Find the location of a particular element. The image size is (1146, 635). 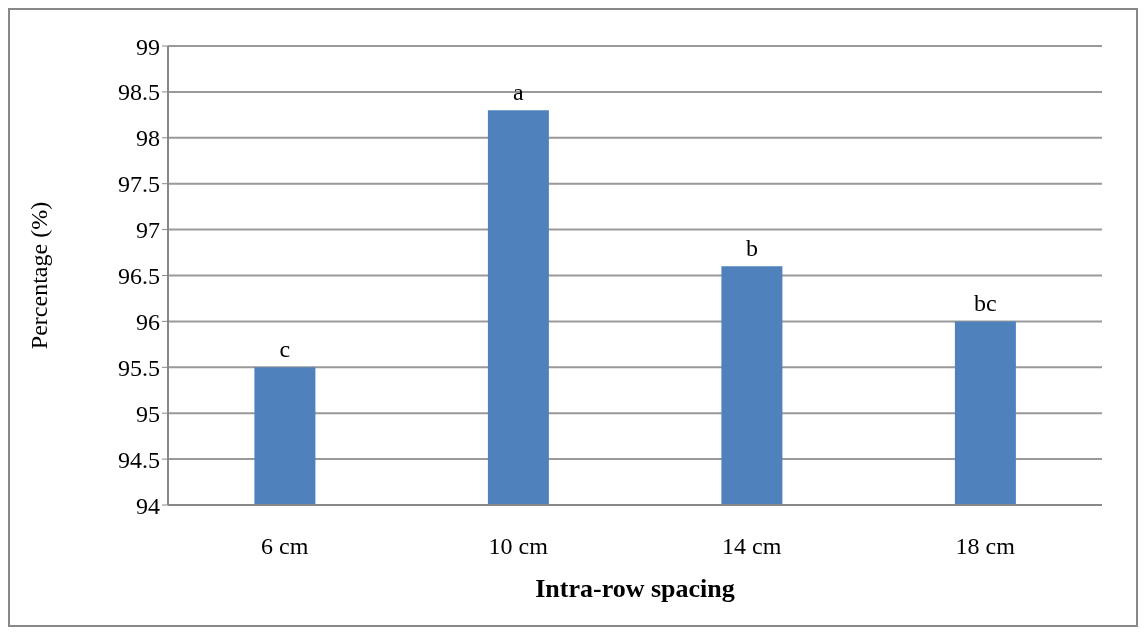

data-label: bc is located at coordinates (985, 303).